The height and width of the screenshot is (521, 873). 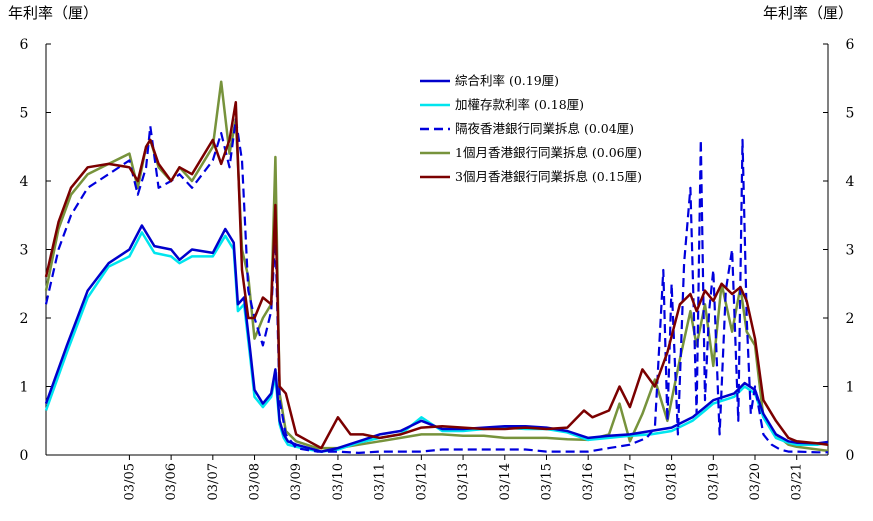 I want to click on x-tick-label: 03/18, so click(x=672, y=481).